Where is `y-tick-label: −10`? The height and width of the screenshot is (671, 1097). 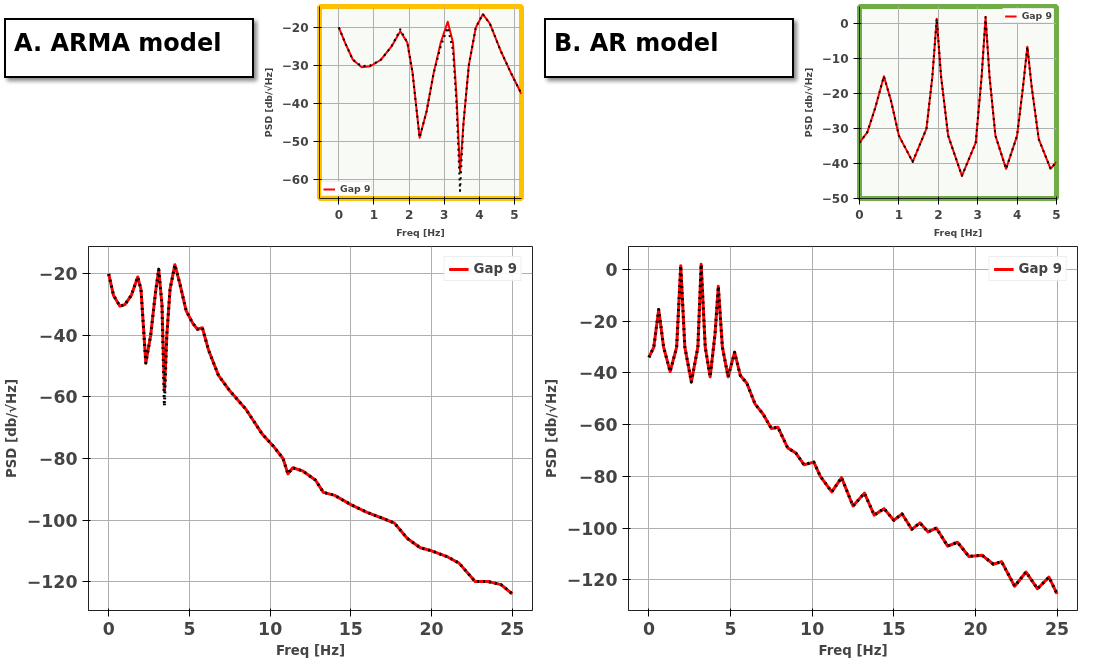
y-tick-label: −10 is located at coordinates (835, 59).